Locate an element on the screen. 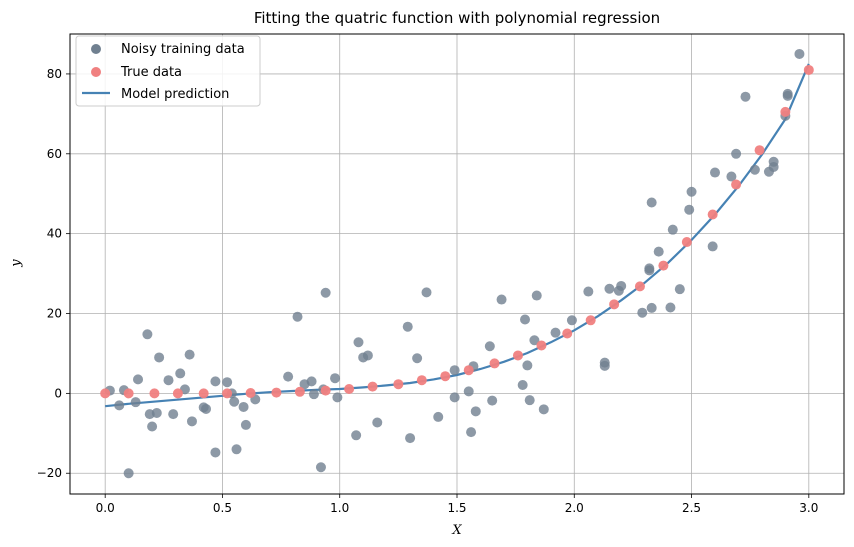 Image resolution: width=854 pixels, height=547 pixels. x-tick-label: 0.0 is located at coordinates (105, 508).